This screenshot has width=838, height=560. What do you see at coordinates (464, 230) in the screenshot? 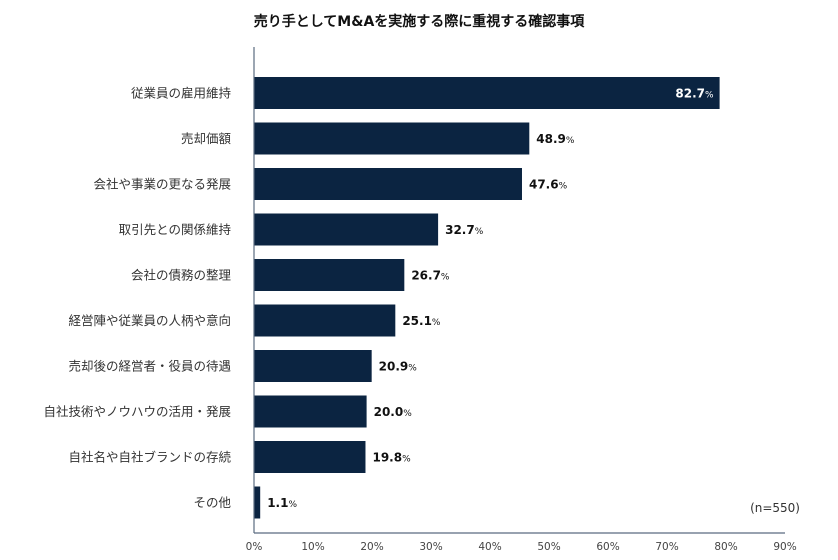
I see `value-label: 32.7%` at bounding box center [464, 230].